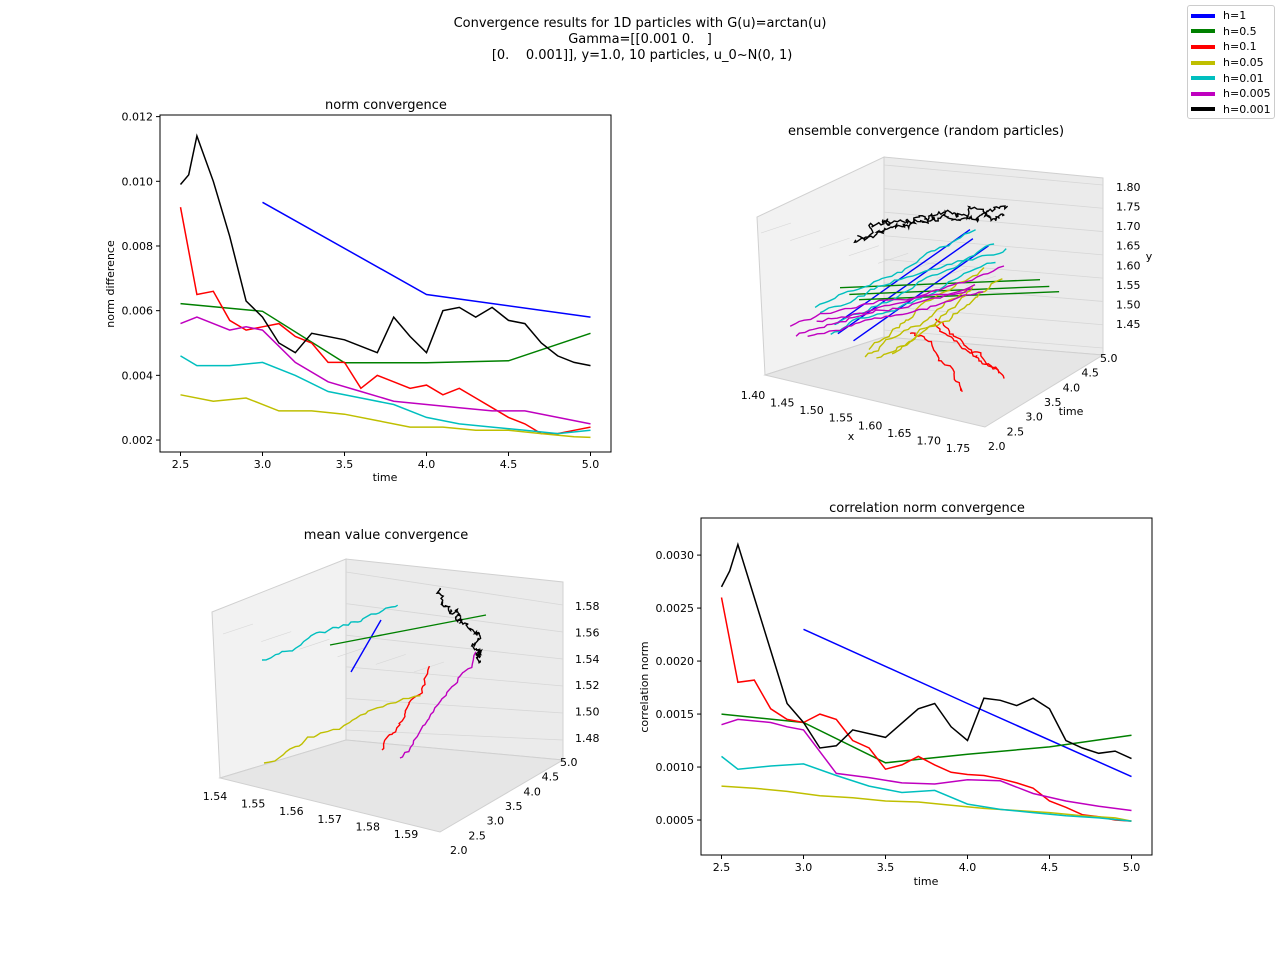 The height and width of the screenshot is (960, 1280). What do you see at coordinates (675, 555) in the screenshot?
I see `y-tick-label: 0.0030` at bounding box center [675, 555].